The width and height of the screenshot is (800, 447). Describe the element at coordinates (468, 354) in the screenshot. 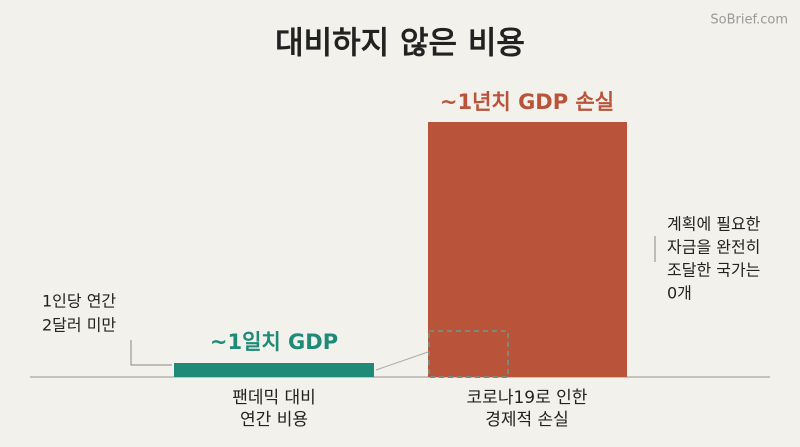

I see `comparison-box` at that location.